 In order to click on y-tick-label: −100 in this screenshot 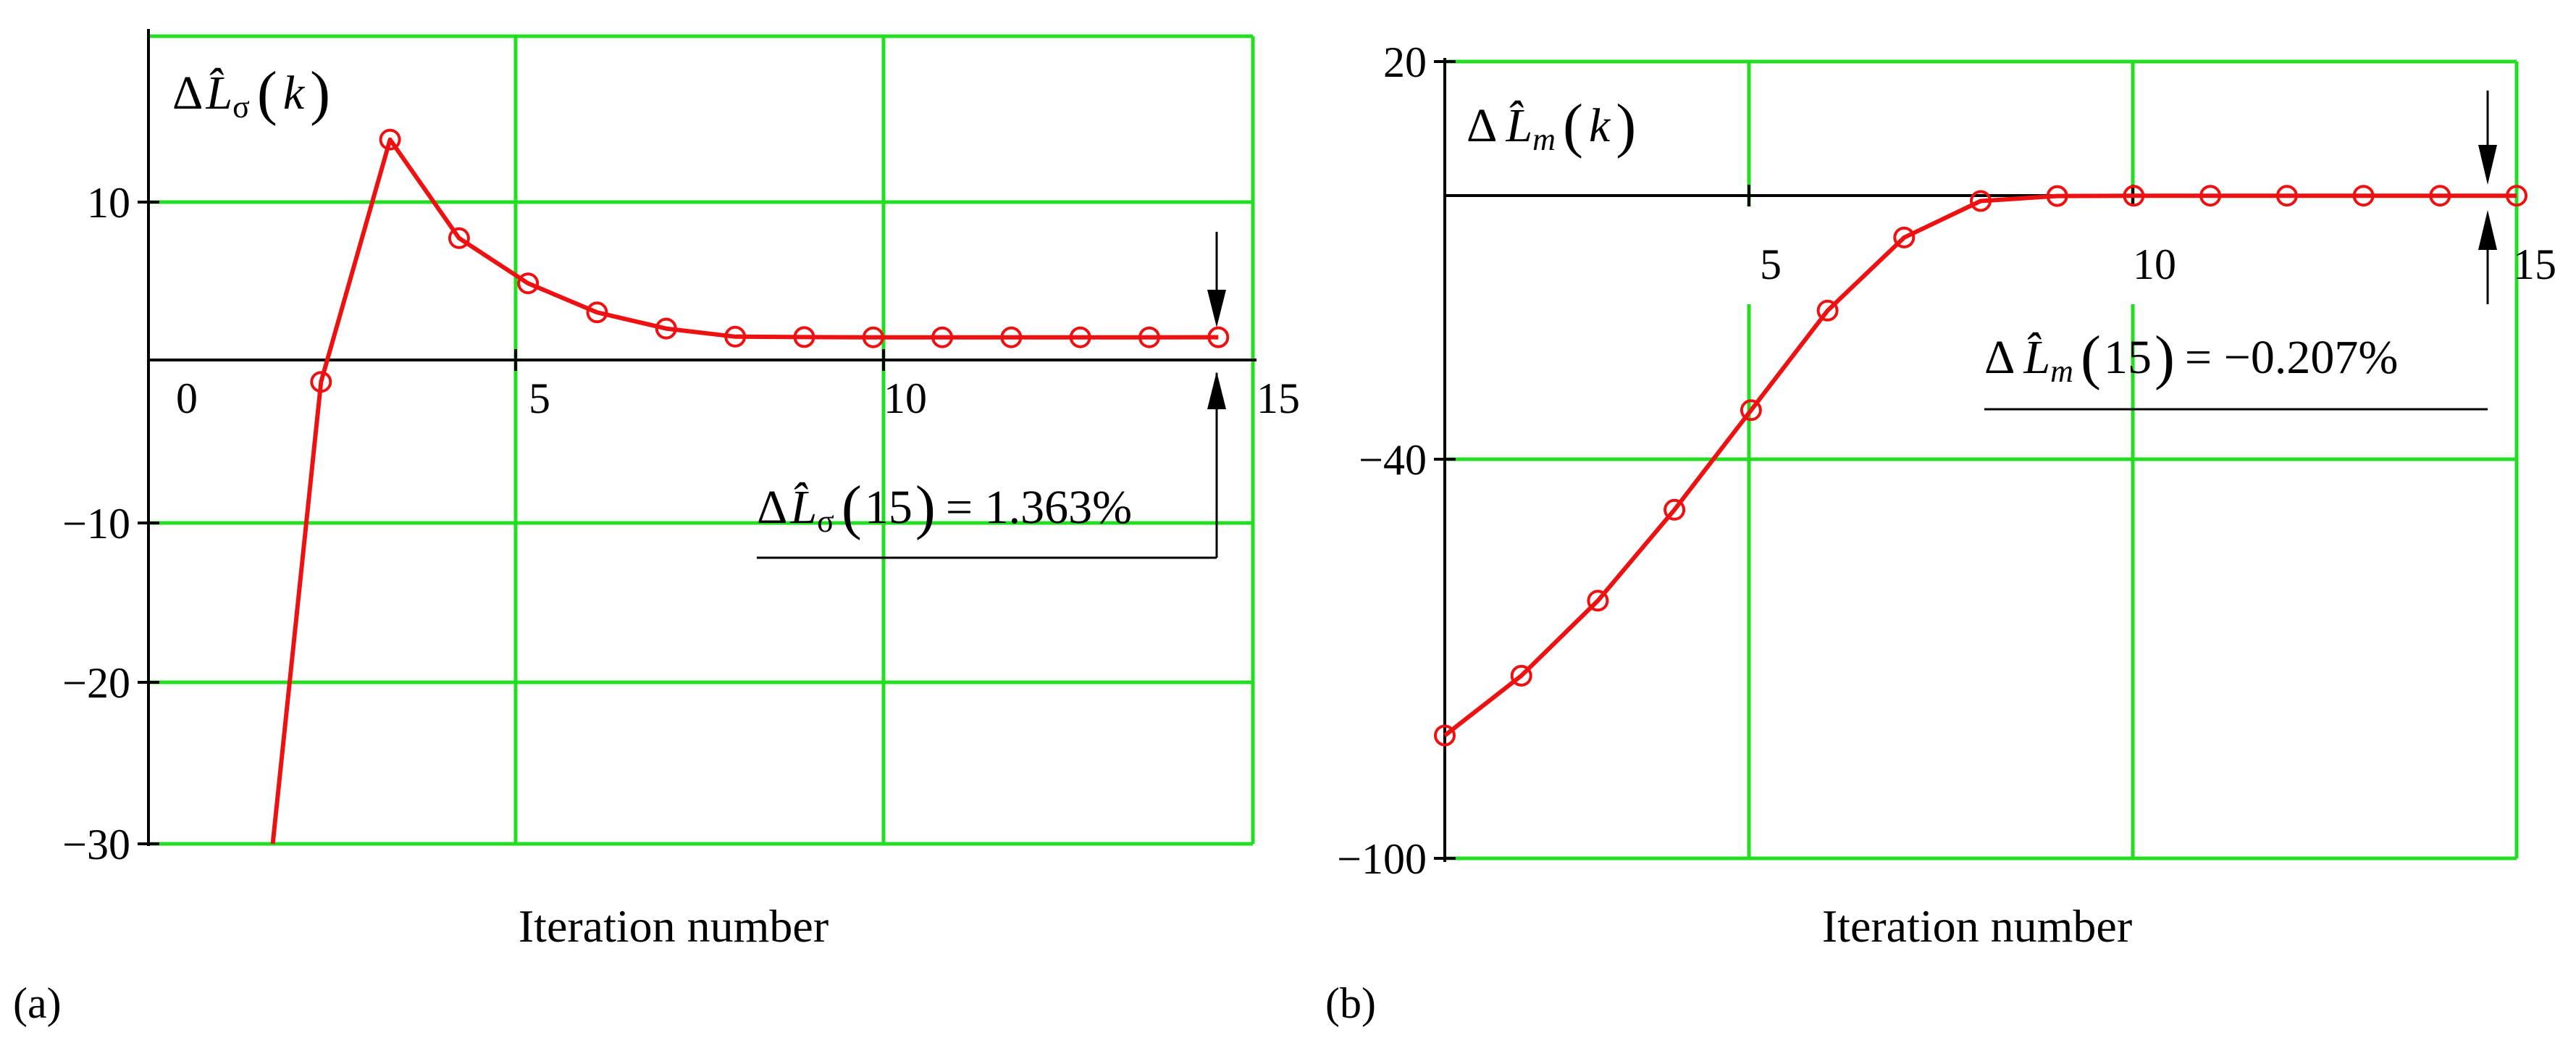, I will do `click(1382, 859)`.